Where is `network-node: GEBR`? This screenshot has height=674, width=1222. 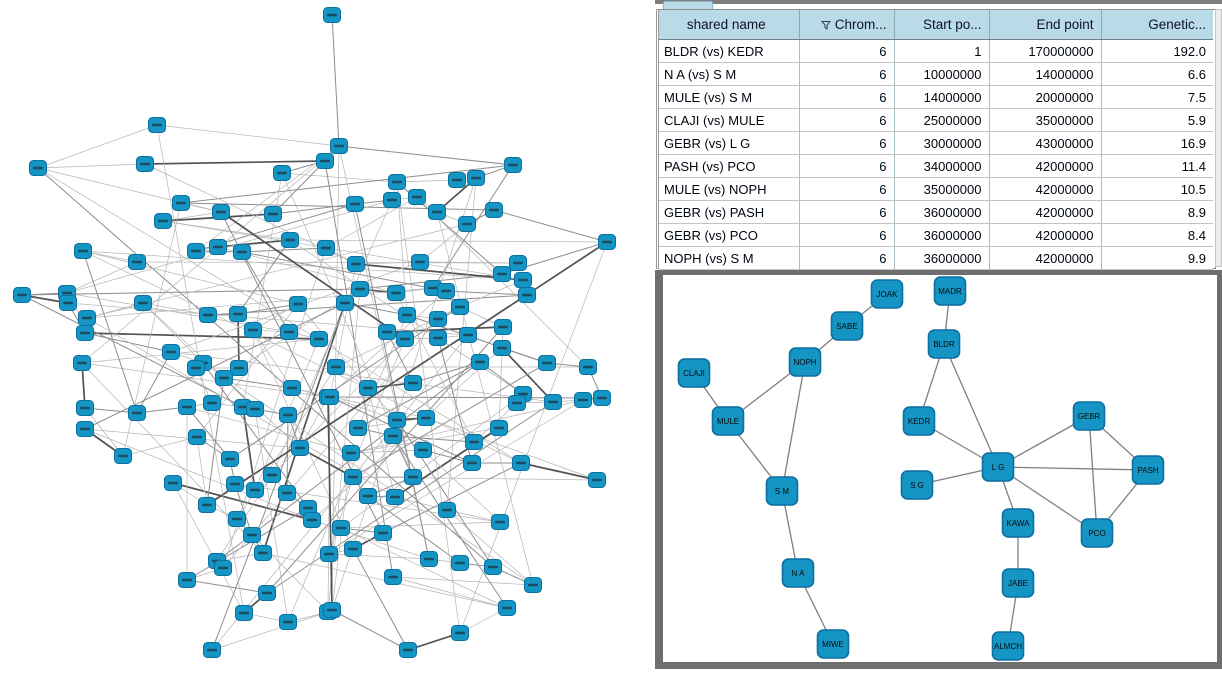 network-node: GEBR is located at coordinates (1089, 416).